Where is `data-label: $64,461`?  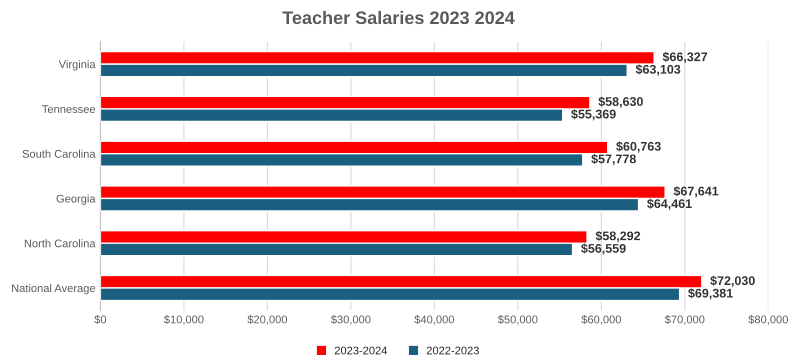 data-label: $64,461 is located at coordinates (669, 204).